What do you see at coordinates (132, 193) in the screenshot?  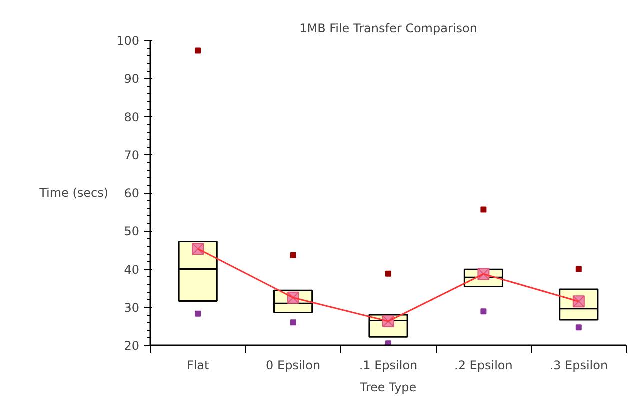 I see `y-tick-label: 60` at bounding box center [132, 193].